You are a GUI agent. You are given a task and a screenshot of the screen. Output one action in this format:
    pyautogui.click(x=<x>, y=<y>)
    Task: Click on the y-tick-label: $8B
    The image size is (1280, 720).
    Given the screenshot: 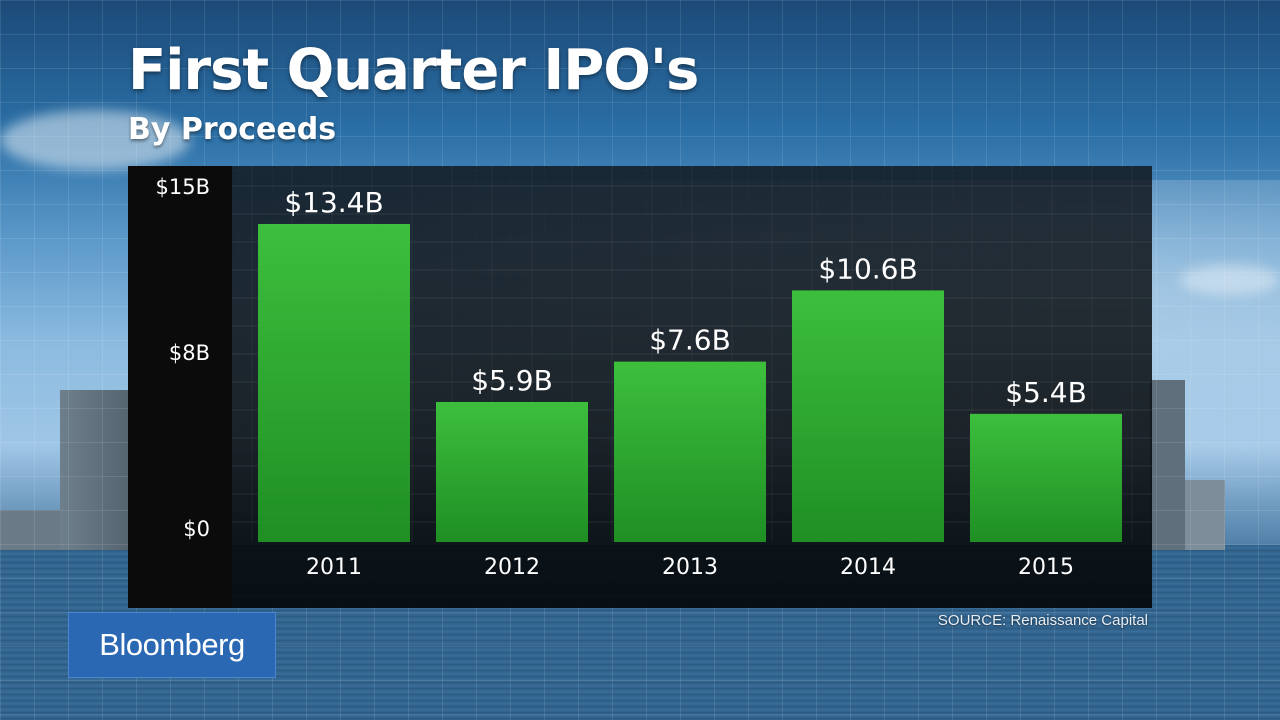 What is the action you would take?
    pyautogui.click(x=189, y=353)
    